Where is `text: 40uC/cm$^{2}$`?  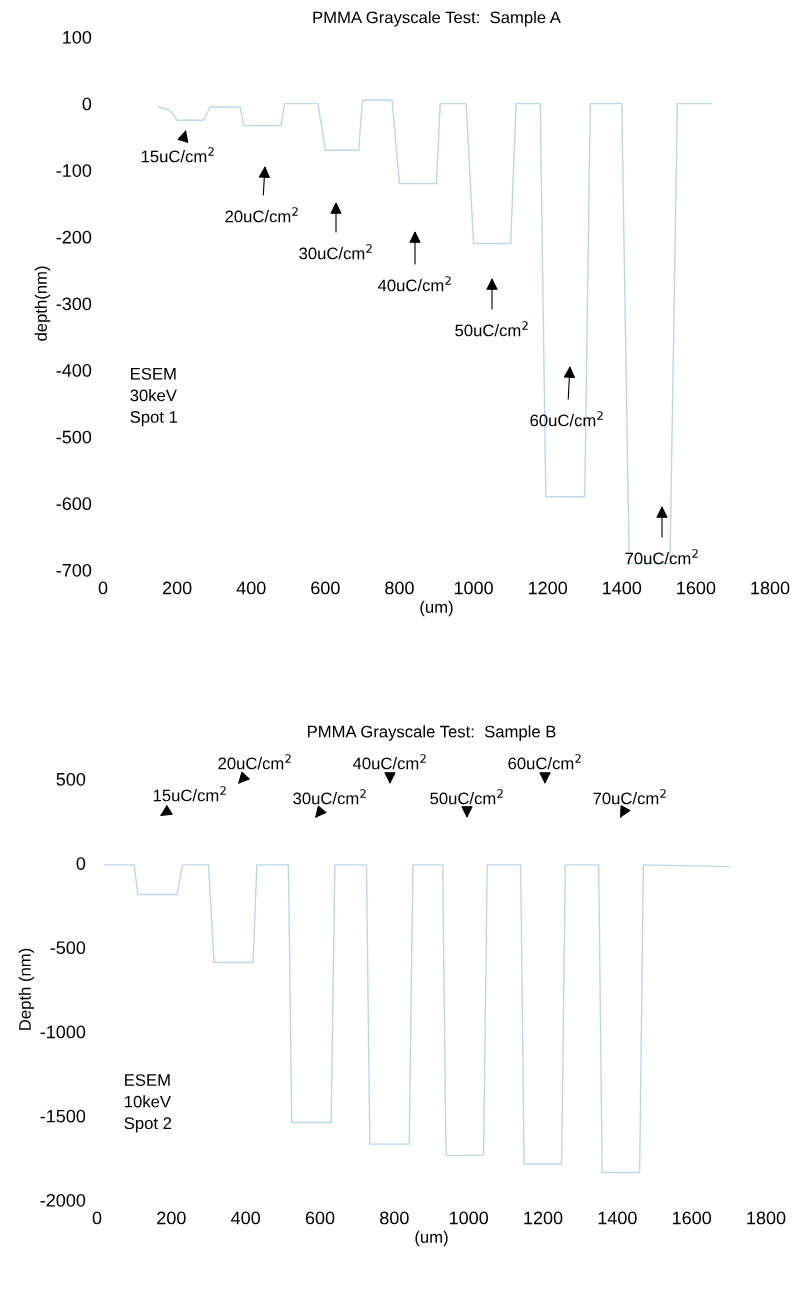 text: 40uC/cm$^{2}$ is located at coordinates (389, 762).